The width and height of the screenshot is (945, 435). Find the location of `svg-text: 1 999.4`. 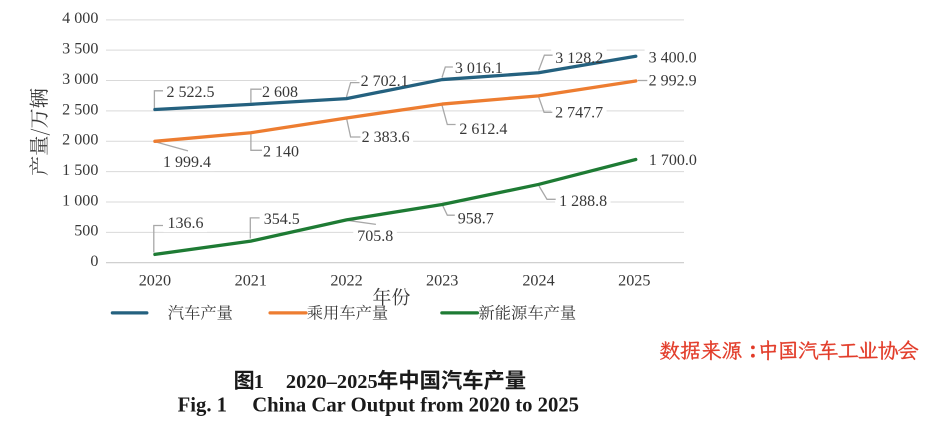

svg-text: 1 999.4 is located at coordinates (187, 162).